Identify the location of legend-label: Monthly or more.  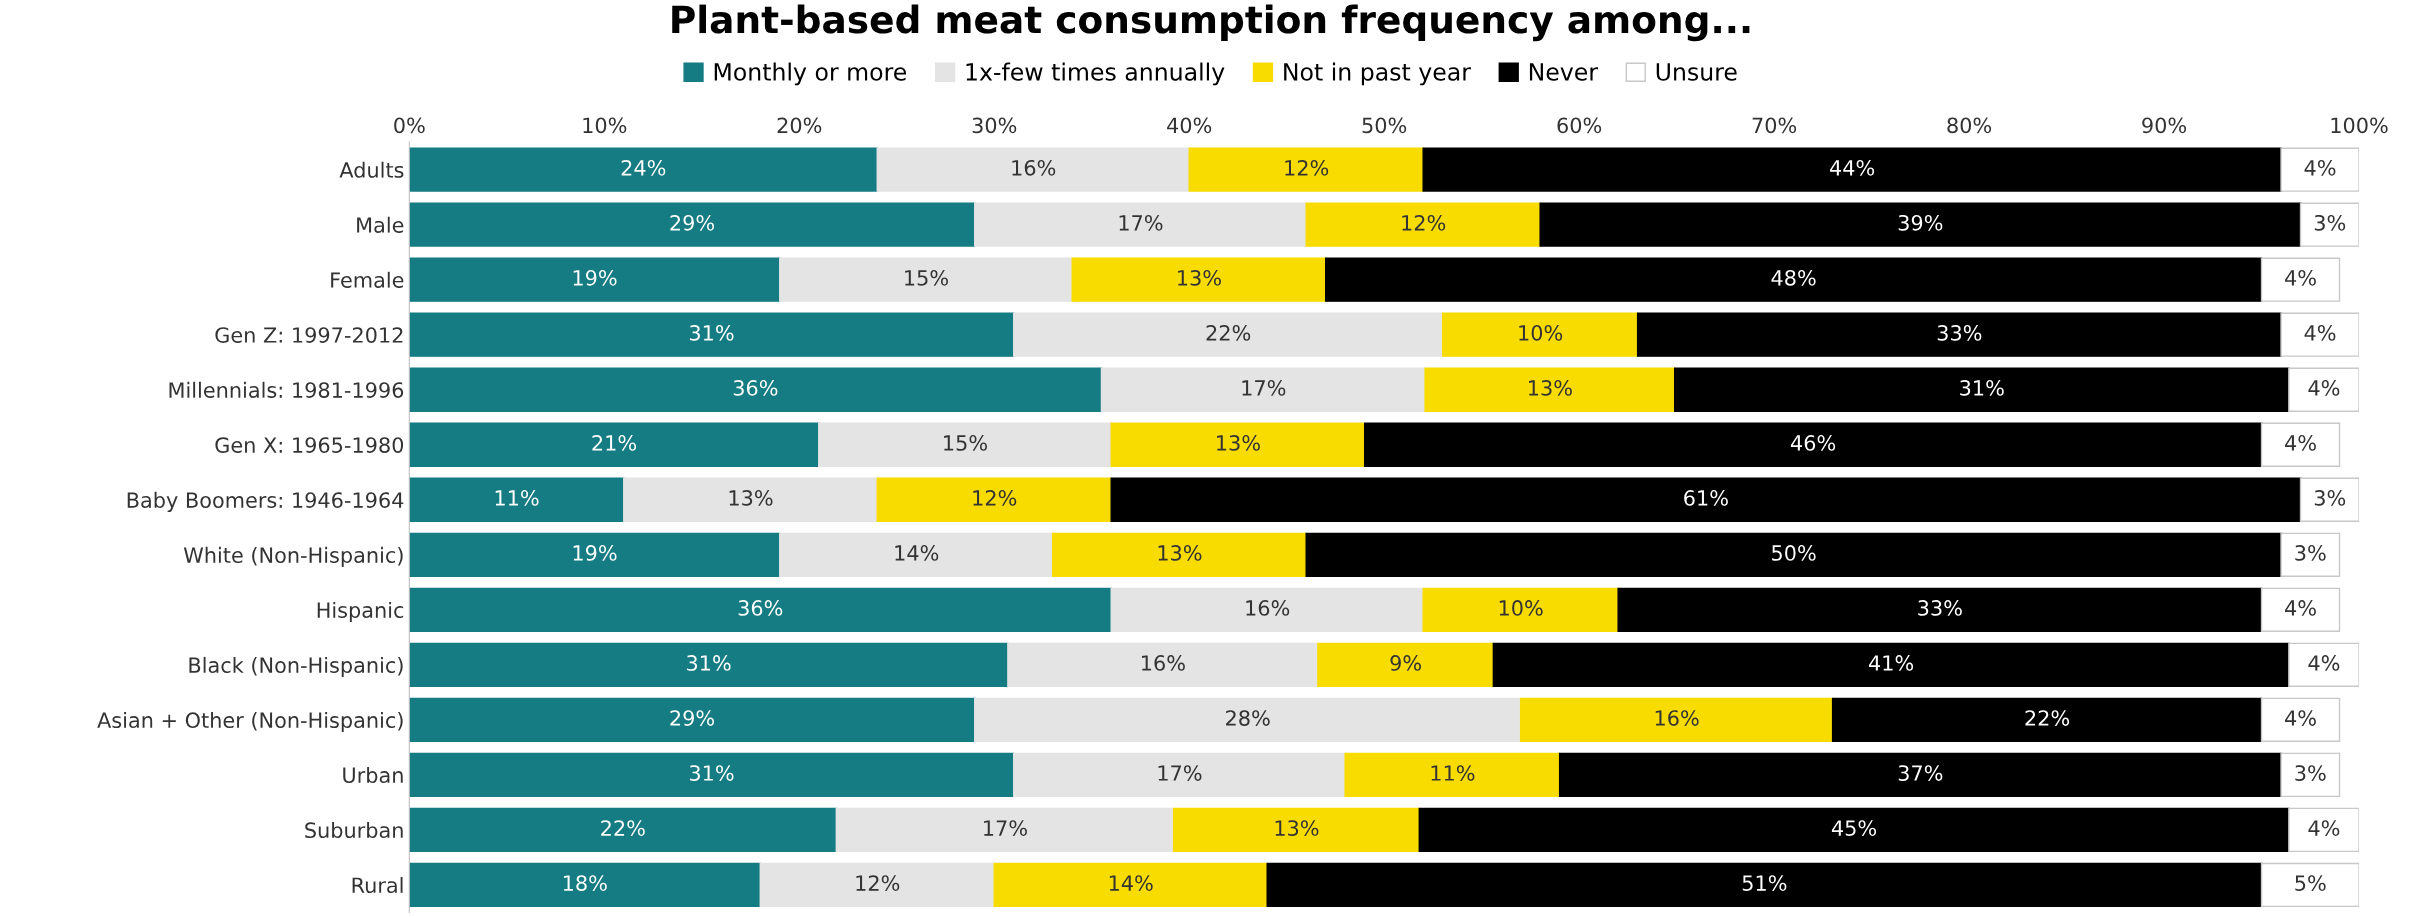
(810, 74).